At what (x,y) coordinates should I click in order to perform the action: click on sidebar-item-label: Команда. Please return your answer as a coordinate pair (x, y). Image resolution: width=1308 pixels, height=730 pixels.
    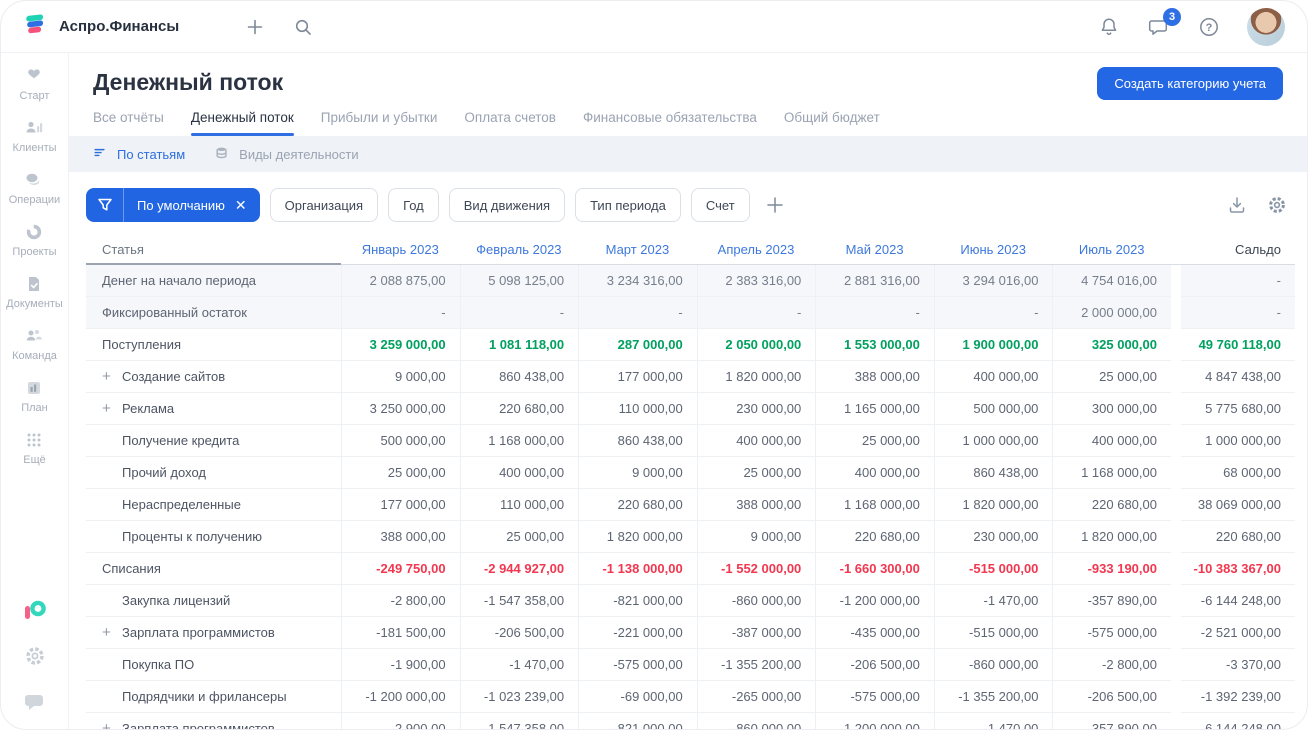
    Looking at the image, I should click on (34, 356).